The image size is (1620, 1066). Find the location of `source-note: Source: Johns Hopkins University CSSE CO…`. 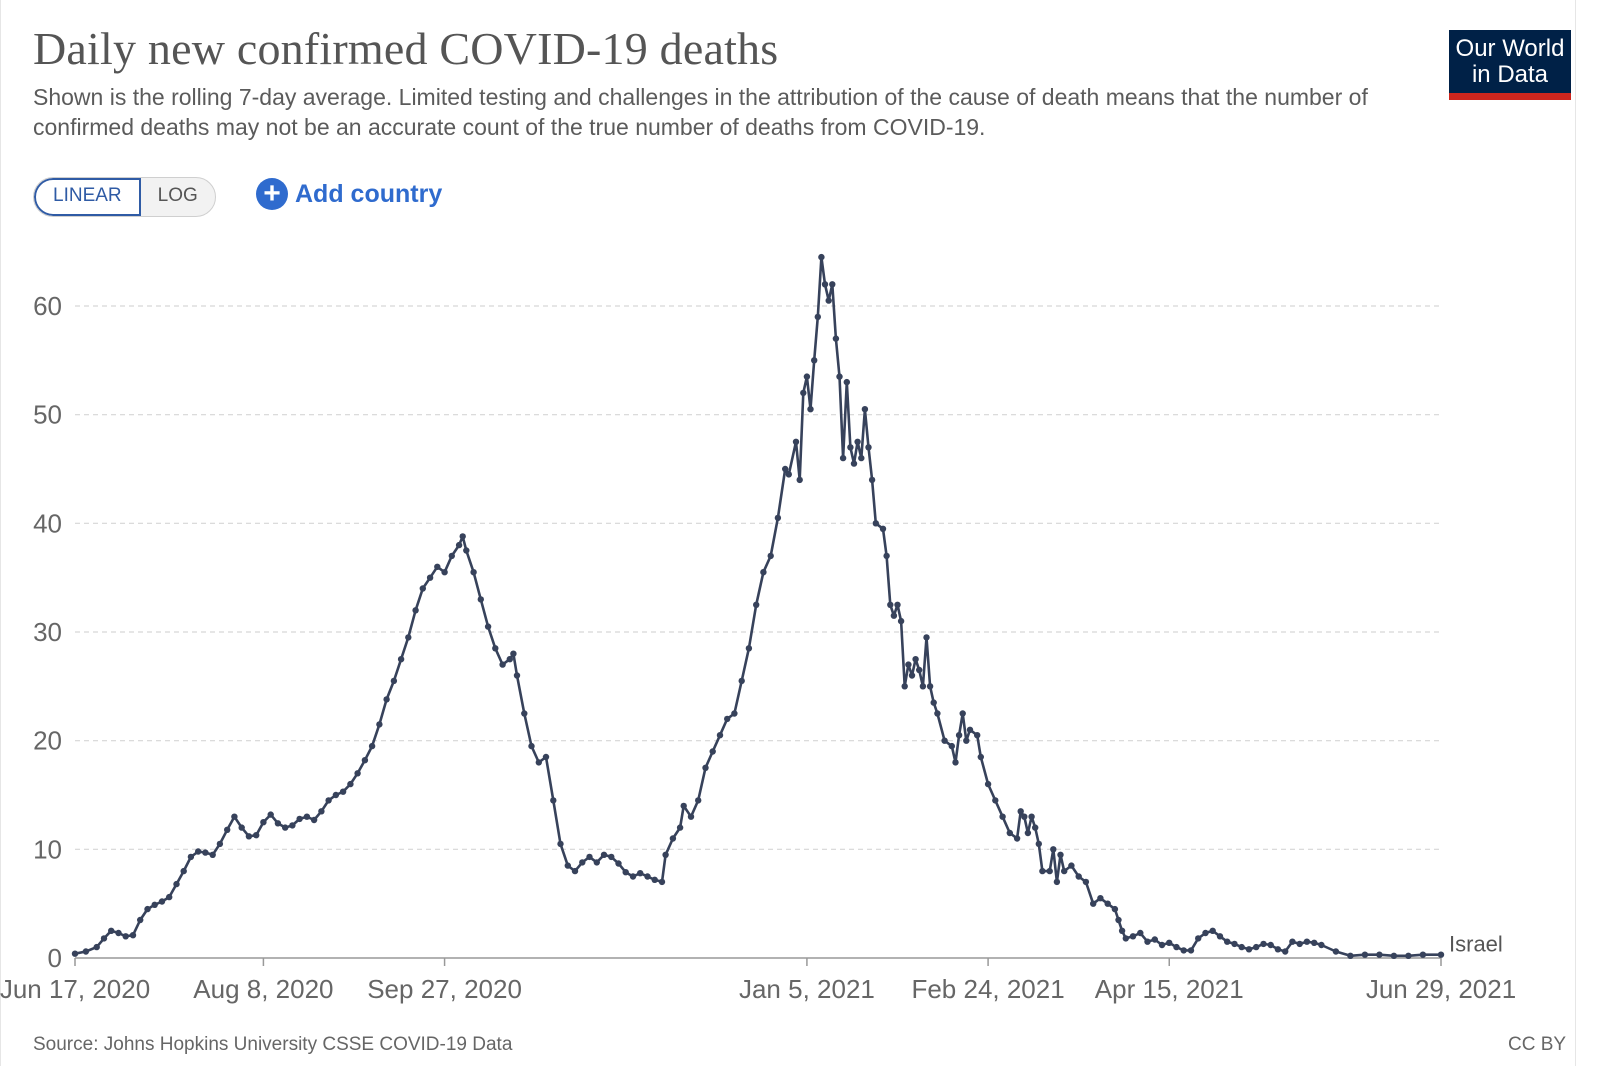

source-note: Source: Johns Hopkins University CSSE CO… is located at coordinates (273, 1044).